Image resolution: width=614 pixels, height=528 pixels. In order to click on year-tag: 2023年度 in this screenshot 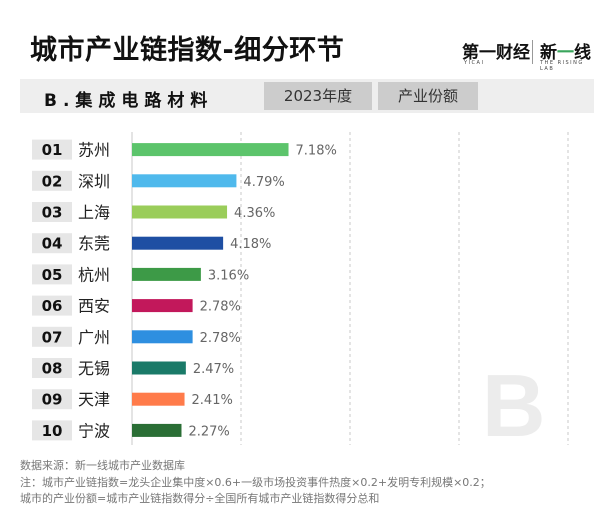, I will do `click(318, 96)`.